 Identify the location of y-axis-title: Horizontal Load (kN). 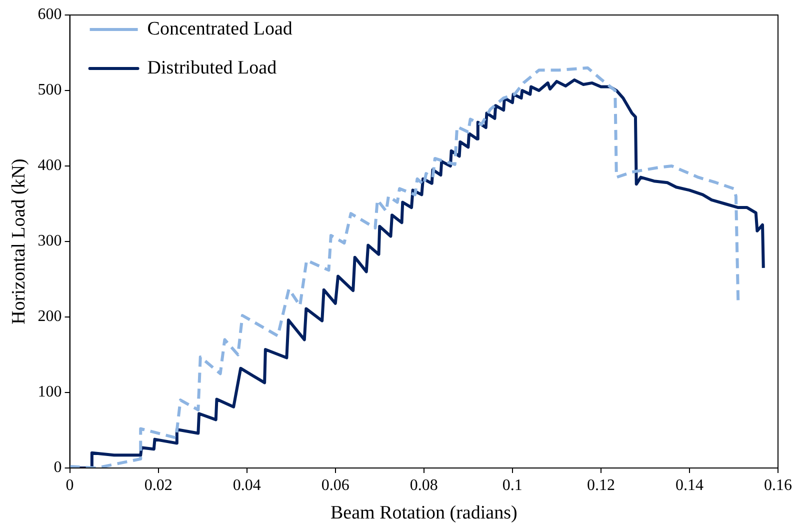
(19, 241).